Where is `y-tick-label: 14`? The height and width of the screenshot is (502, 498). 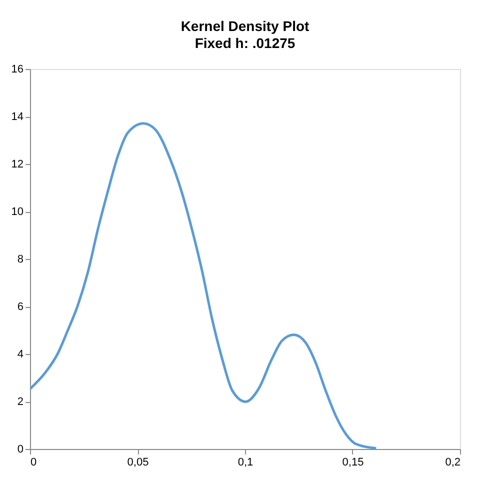
y-tick-label: 14 is located at coordinates (17, 117).